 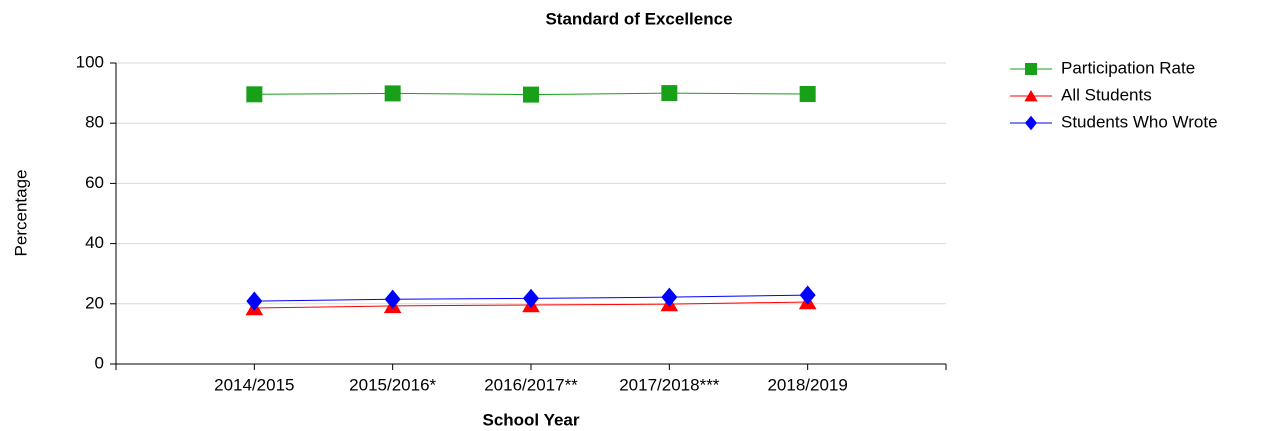 What do you see at coordinates (94, 122) in the screenshot?
I see `y-tick-label: 80` at bounding box center [94, 122].